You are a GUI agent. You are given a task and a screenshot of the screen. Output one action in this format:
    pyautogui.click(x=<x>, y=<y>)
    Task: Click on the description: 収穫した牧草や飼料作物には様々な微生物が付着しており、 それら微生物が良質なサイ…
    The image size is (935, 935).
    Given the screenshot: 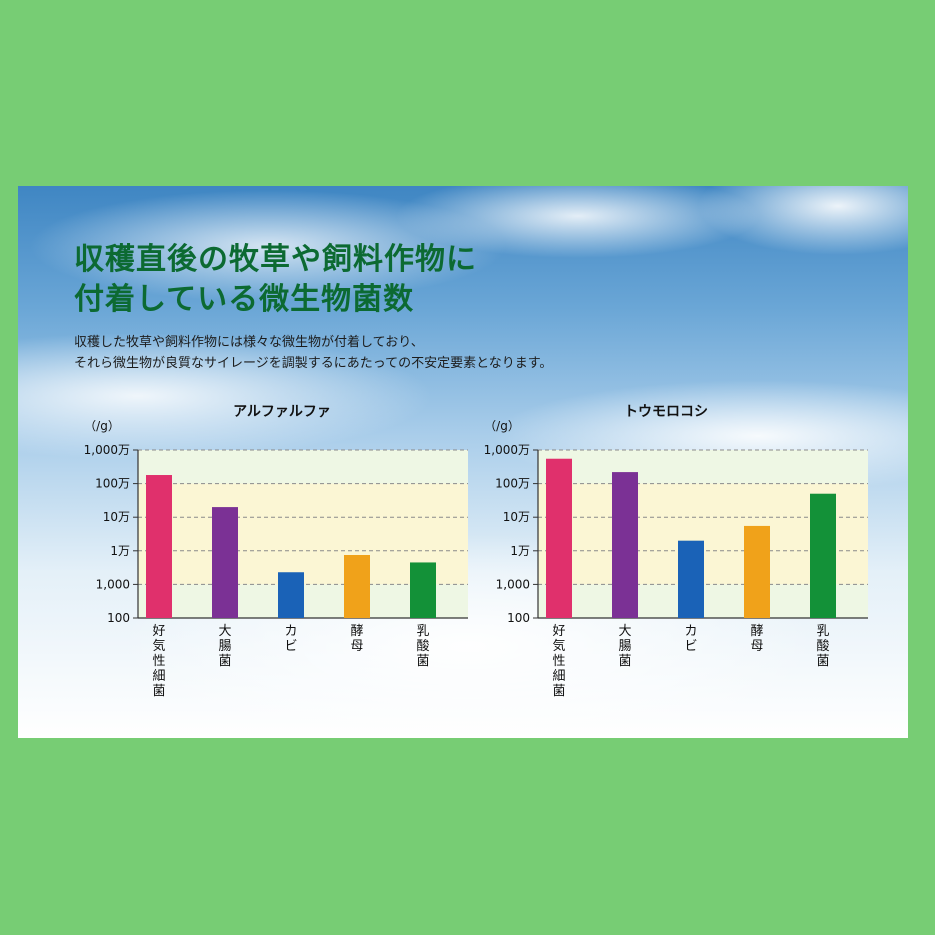 What is the action you would take?
    pyautogui.click(x=313, y=353)
    